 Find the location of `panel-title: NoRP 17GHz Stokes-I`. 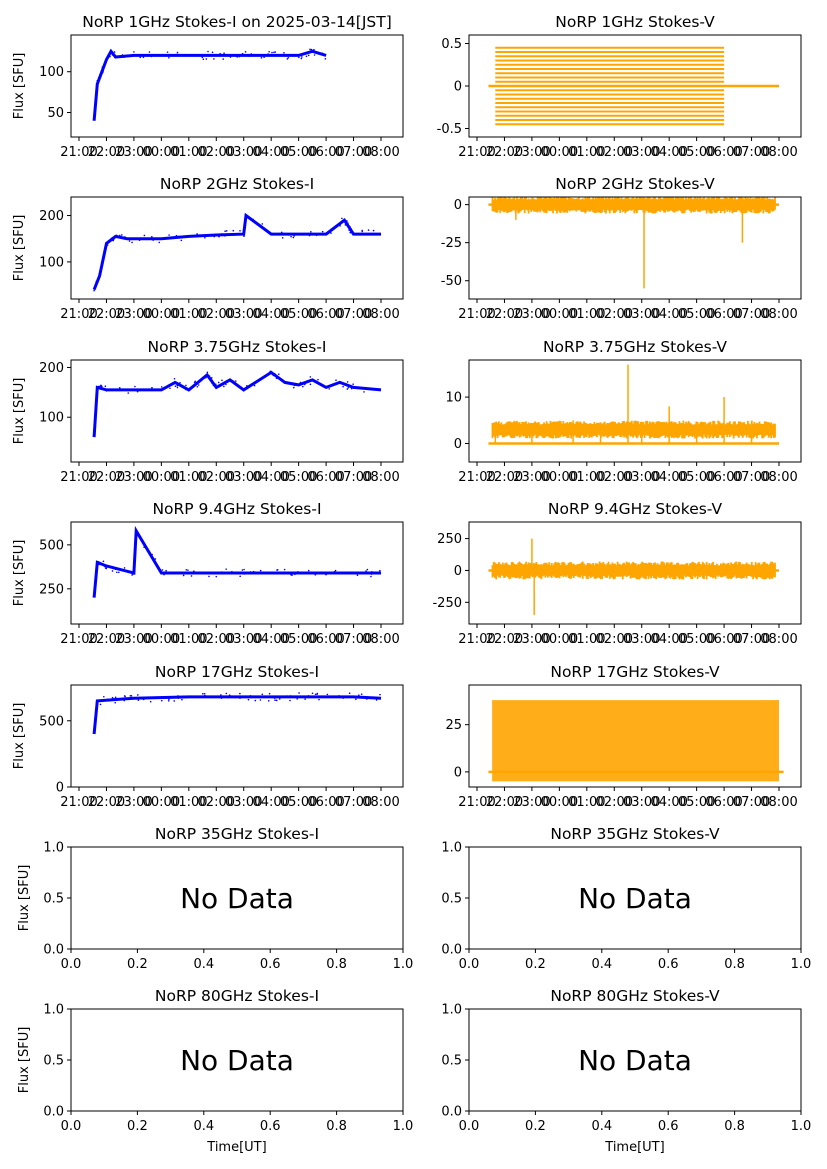

panel-title: NoRP 17GHz Stokes-I is located at coordinates (237, 672).